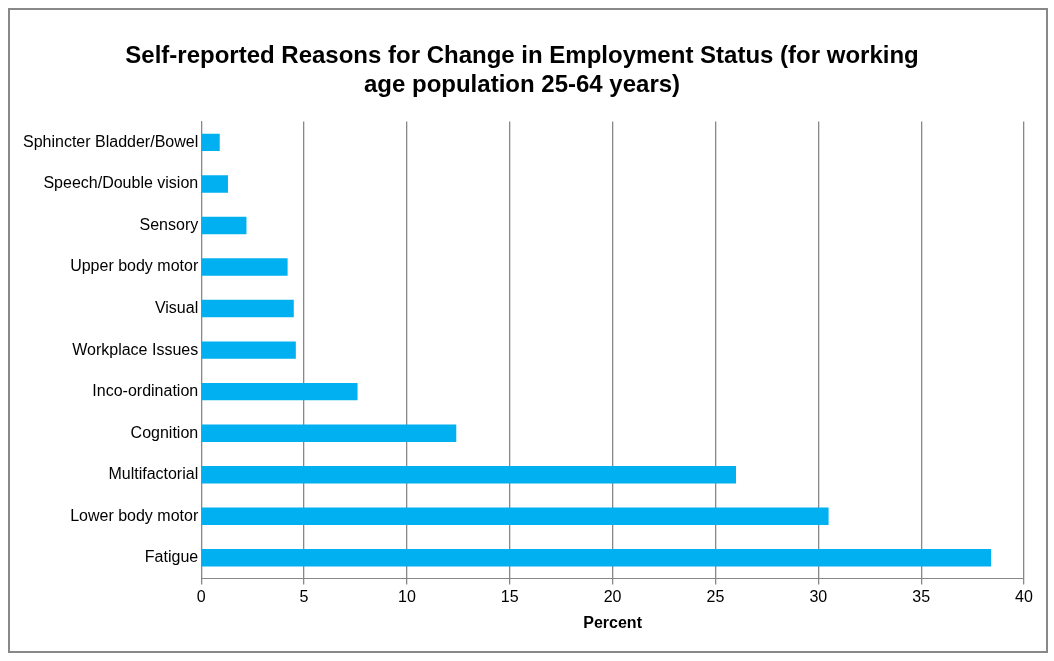 Image resolution: width=1054 pixels, height=661 pixels. I want to click on y-tick-label: Cognition, so click(164, 432).